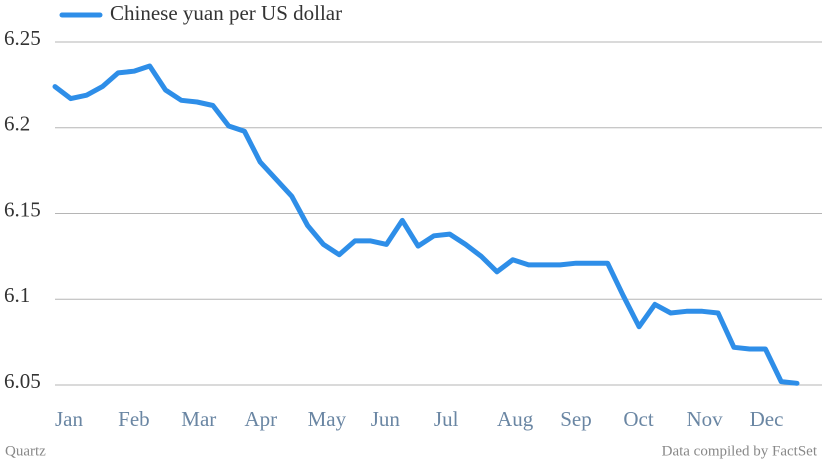 Image resolution: width=822 pixels, height=468 pixels. What do you see at coordinates (22, 209) in the screenshot?
I see `y-tick-label: 6.15` at bounding box center [22, 209].